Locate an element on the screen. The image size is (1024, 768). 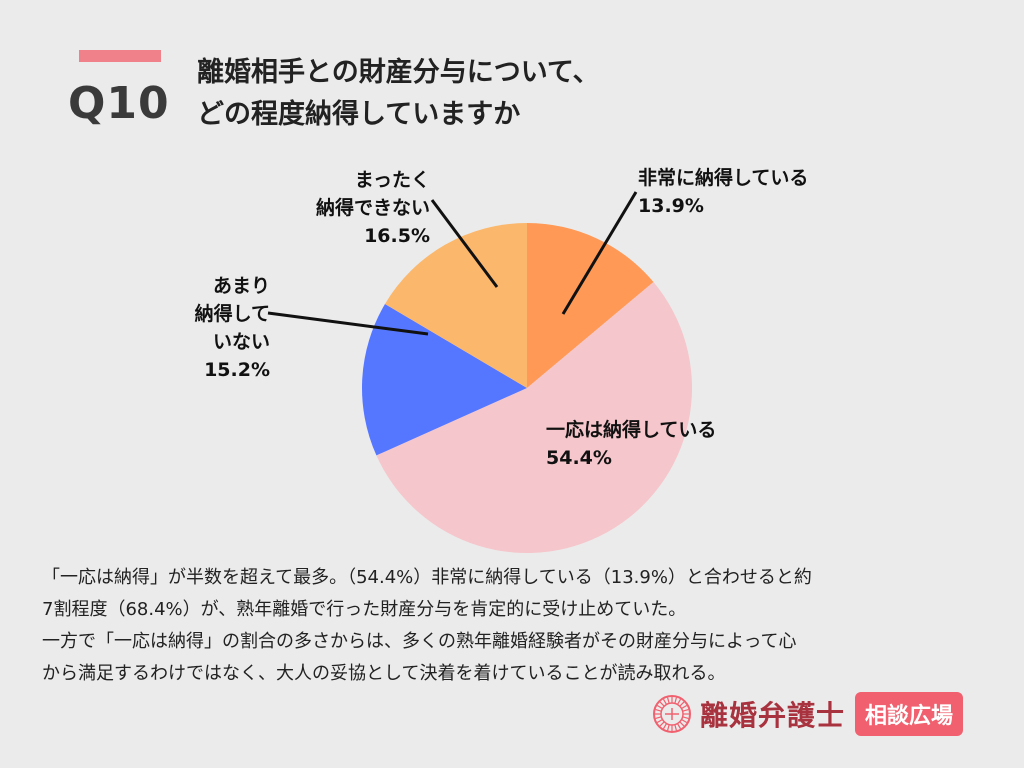
title-line-1: 離婚相手との財産分与について、 is located at coordinates (398, 72).